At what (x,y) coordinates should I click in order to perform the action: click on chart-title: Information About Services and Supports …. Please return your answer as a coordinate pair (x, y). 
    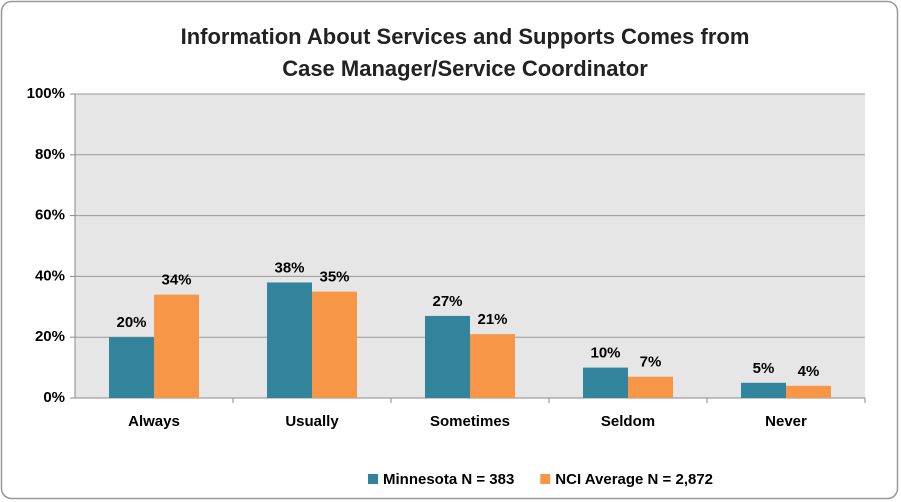
    Looking at the image, I should click on (465, 36).